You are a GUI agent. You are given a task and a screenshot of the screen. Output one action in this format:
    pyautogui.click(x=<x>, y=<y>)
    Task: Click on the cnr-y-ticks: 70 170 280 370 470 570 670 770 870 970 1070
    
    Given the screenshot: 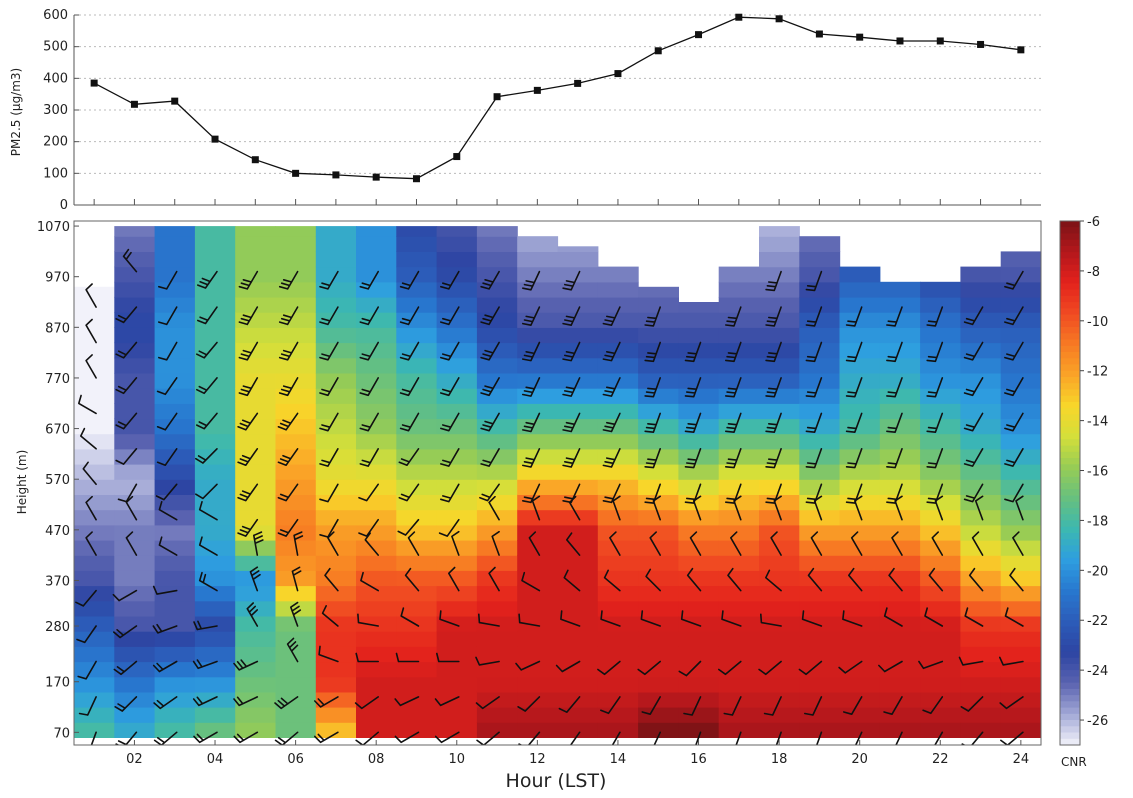 What is the action you would take?
    pyautogui.click(x=58, y=480)
    